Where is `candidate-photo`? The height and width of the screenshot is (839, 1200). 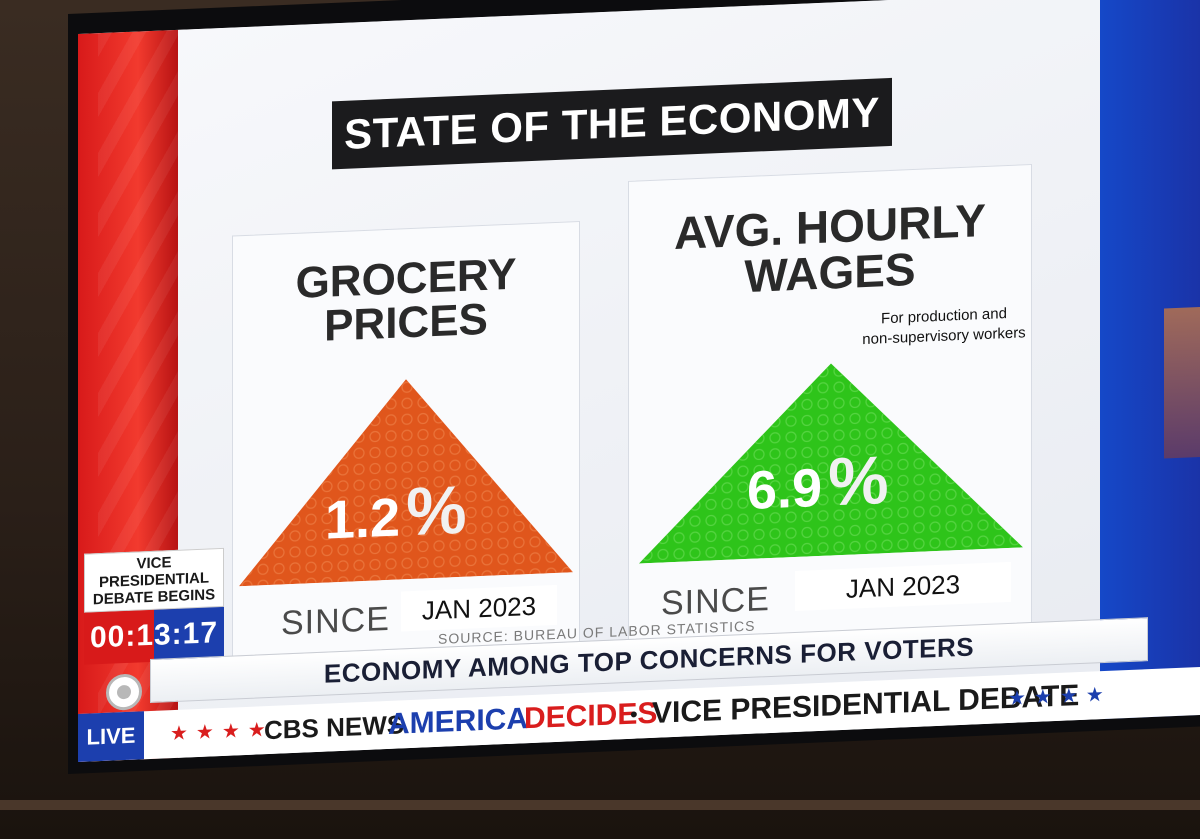
candidate-photo is located at coordinates (1182, 382).